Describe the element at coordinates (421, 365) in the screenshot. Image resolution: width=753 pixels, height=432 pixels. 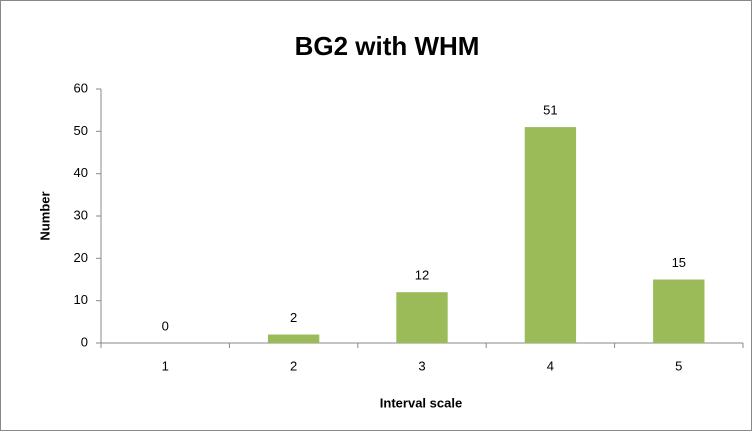
I see `x-tick-label: 3` at that location.